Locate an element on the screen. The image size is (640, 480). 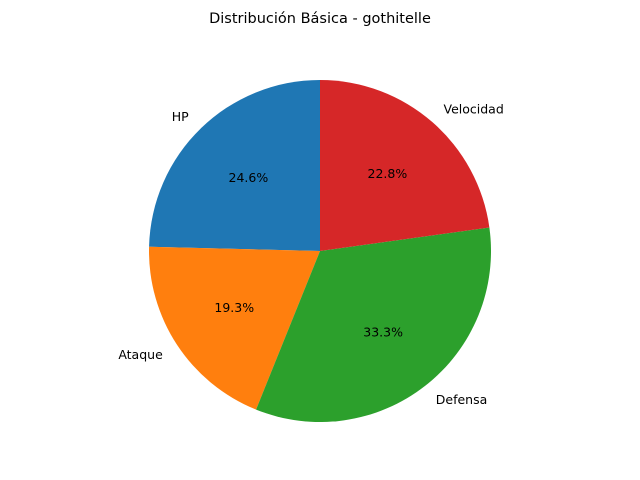
pie-slice-defensa is located at coordinates (373, 324).